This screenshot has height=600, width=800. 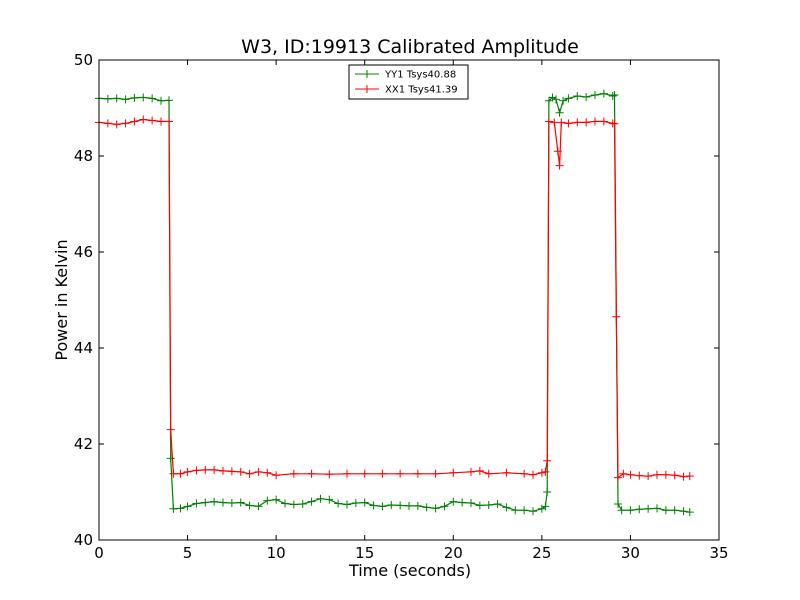 I want to click on x-tick-label: 5, so click(x=188, y=553).